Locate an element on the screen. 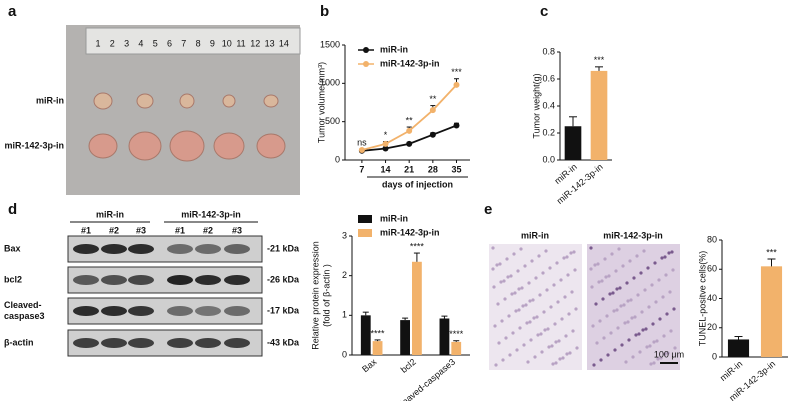 The image size is (800, 401). significance: **** is located at coordinates (417, 246).